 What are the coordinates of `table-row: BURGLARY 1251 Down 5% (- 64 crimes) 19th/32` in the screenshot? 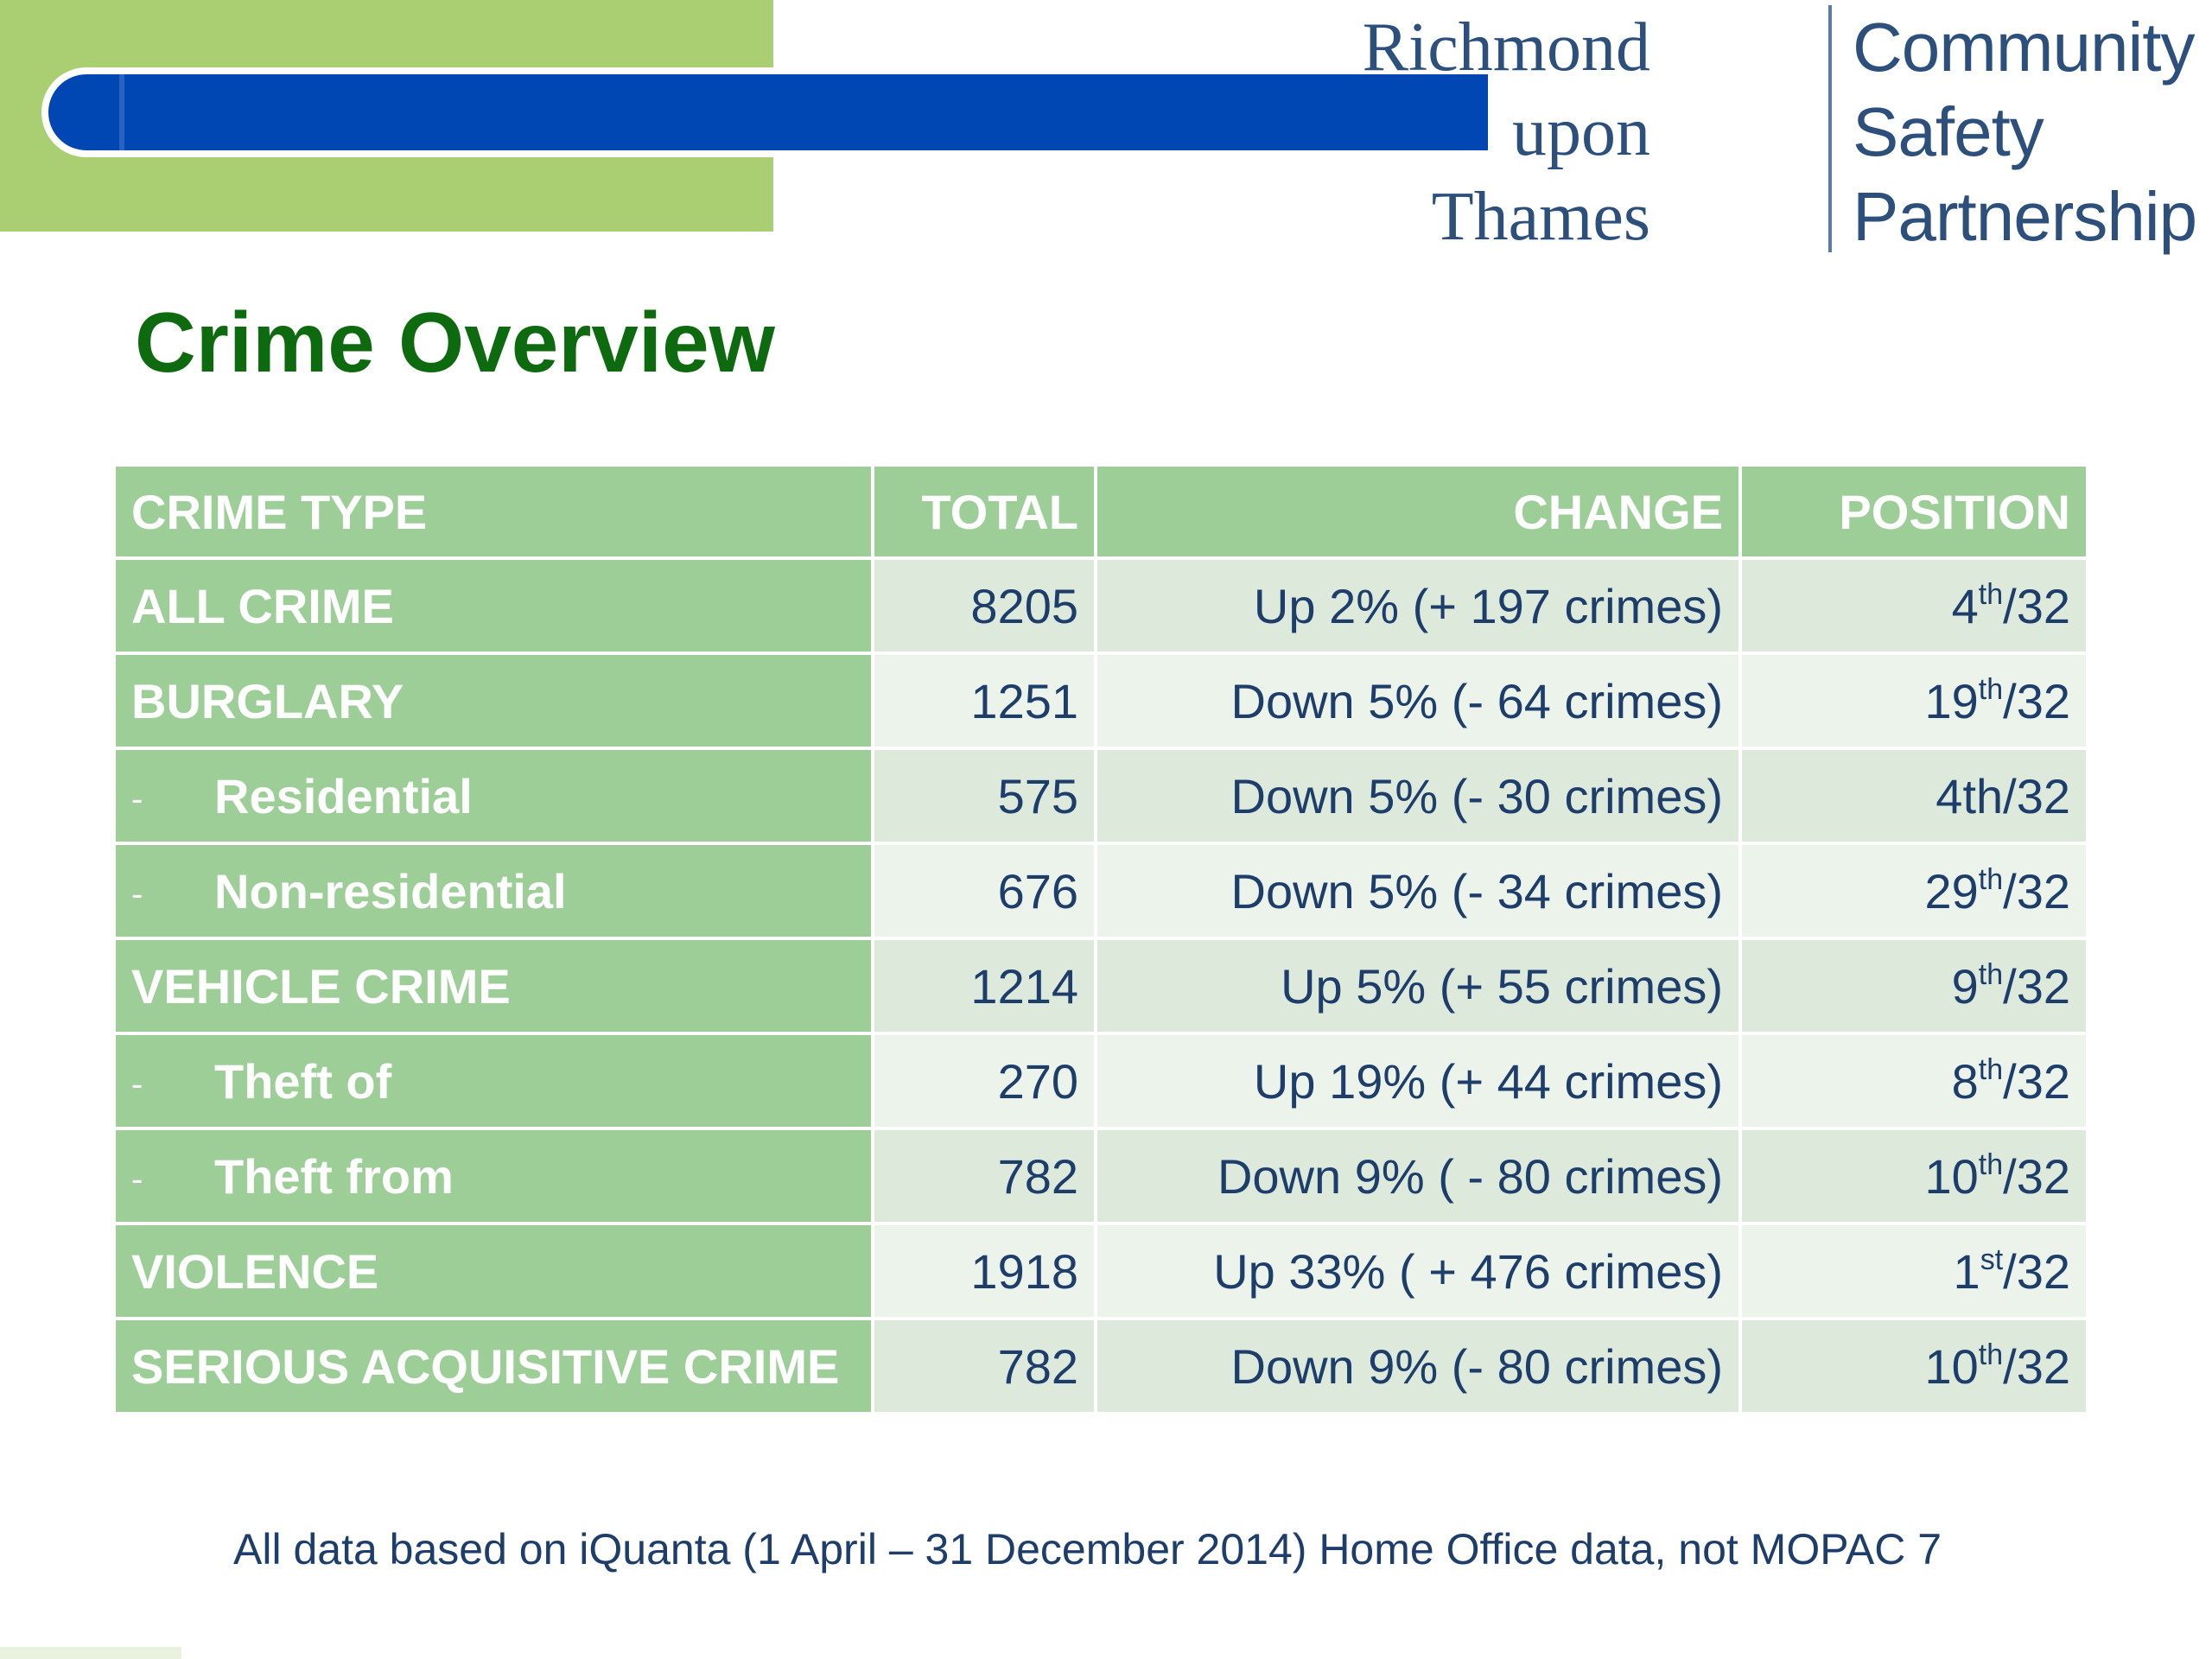 It's located at (1101, 701).